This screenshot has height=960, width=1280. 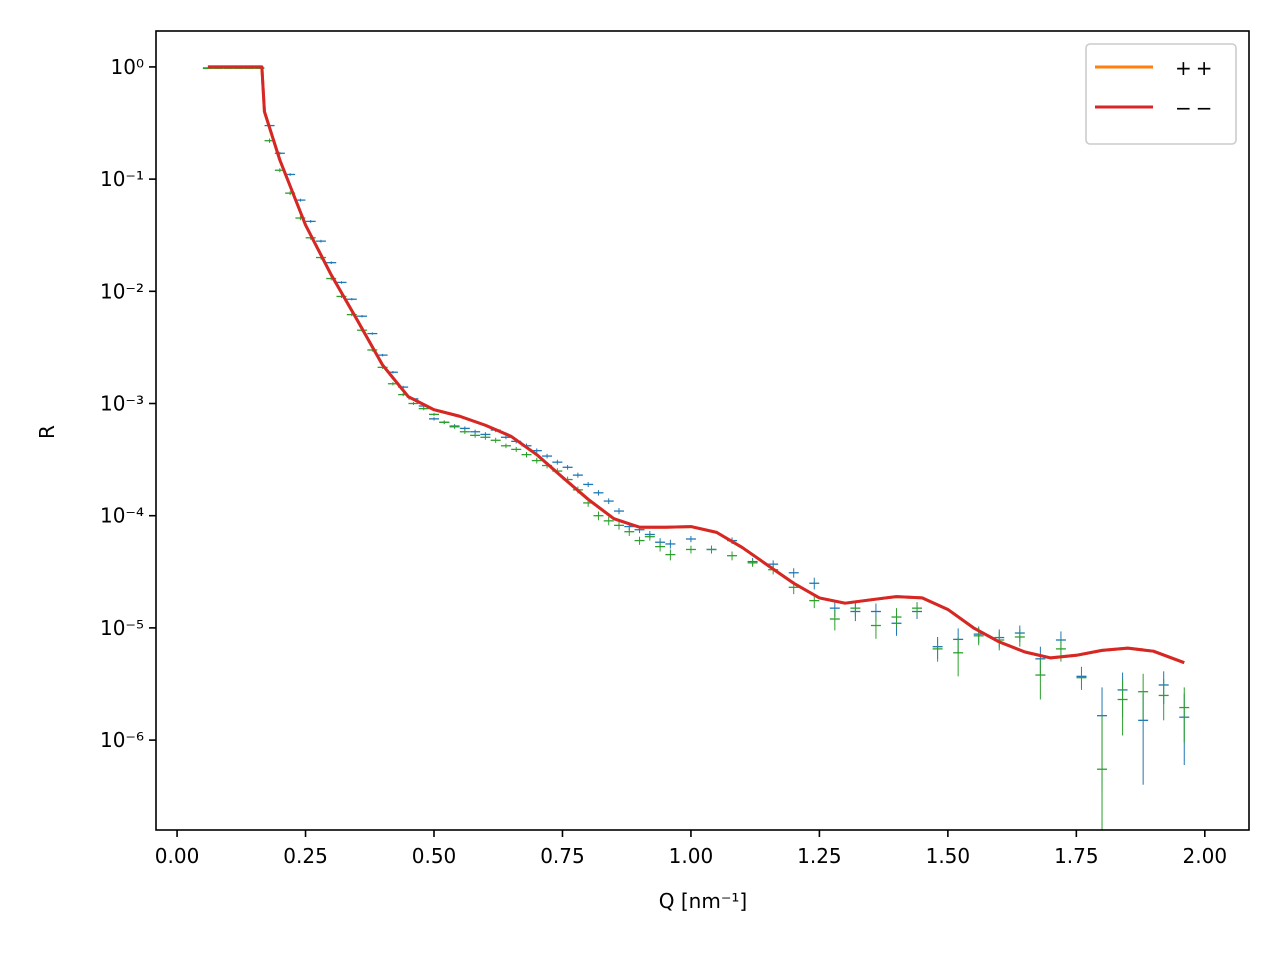 What do you see at coordinates (562, 856) in the screenshot?
I see `x-tick-label: 0.75` at bounding box center [562, 856].